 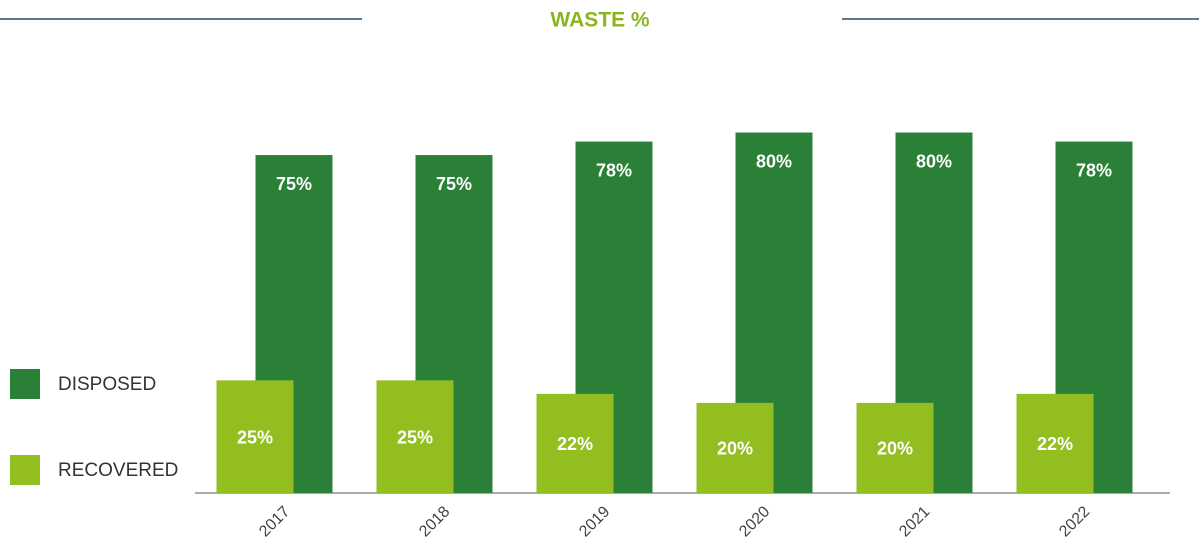 What do you see at coordinates (434, 521) in the screenshot?
I see `x-tick-label: 2018` at bounding box center [434, 521].